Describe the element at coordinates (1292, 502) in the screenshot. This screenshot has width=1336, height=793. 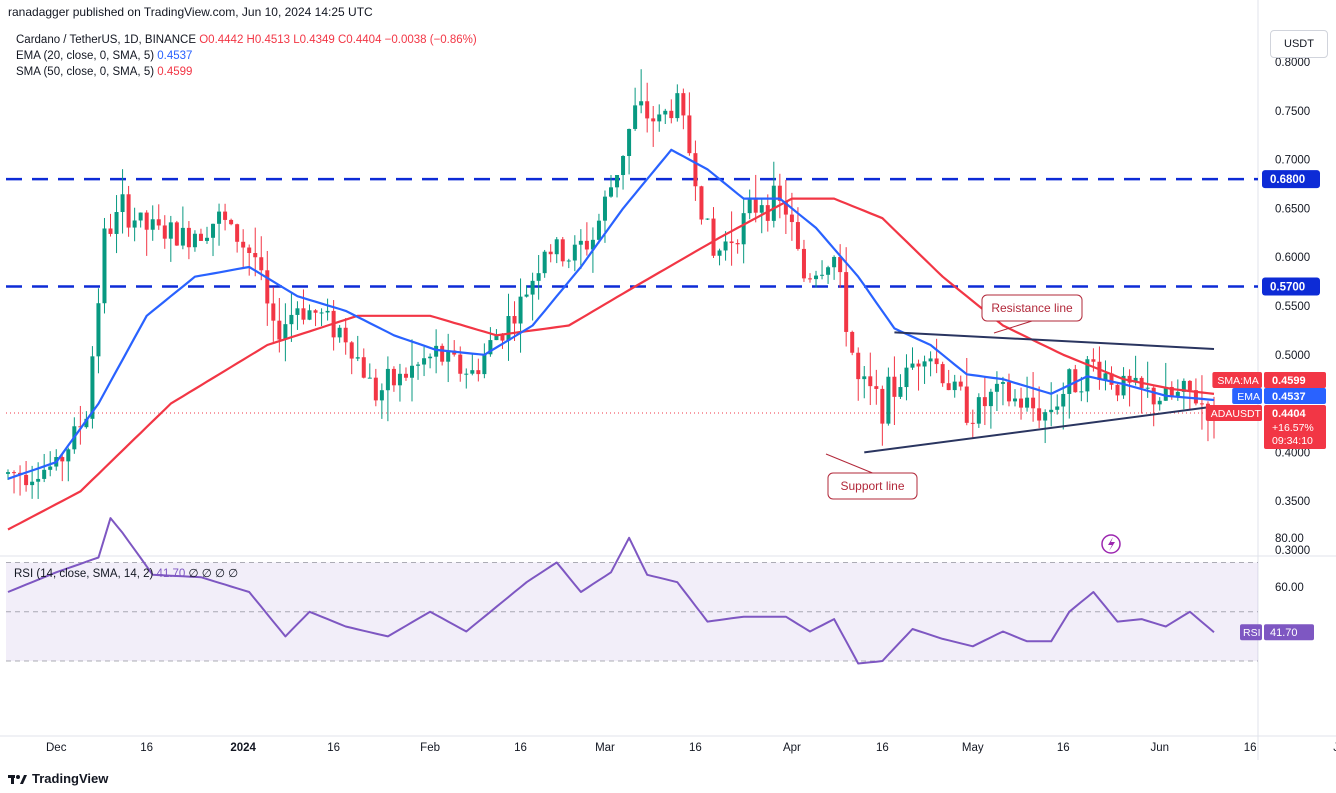
I see `price-tick-label: 0.3500` at that location.